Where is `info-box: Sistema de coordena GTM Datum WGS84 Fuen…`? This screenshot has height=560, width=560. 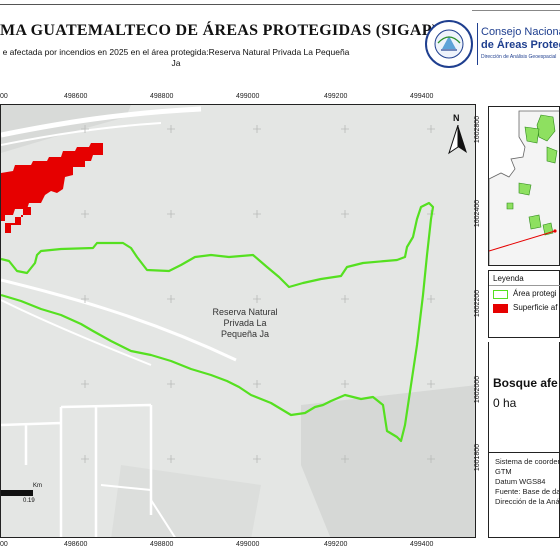
info-box: Sistema de coordena GTM Datum WGS84 Fuen… is located at coordinates (524, 495).